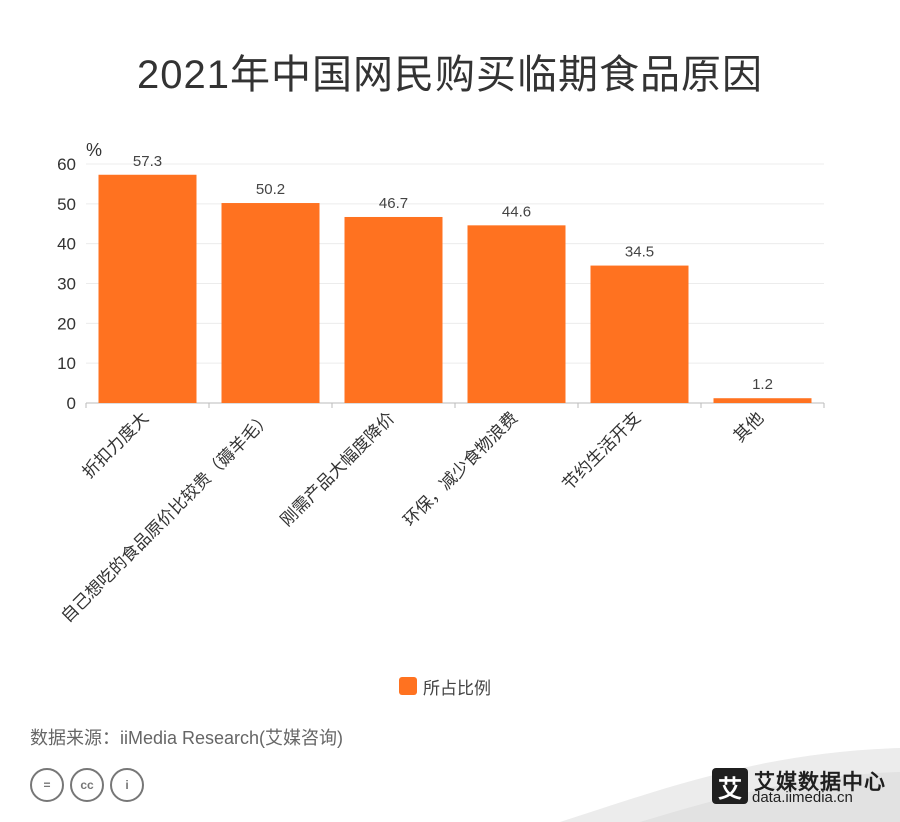  What do you see at coordinates (762, 384) in the screenshot?
I see `data-label: 1.2` at bounding box center [762, 384].